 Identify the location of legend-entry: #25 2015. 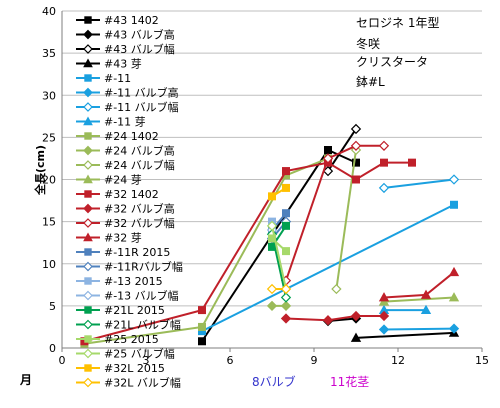
(117, 339).